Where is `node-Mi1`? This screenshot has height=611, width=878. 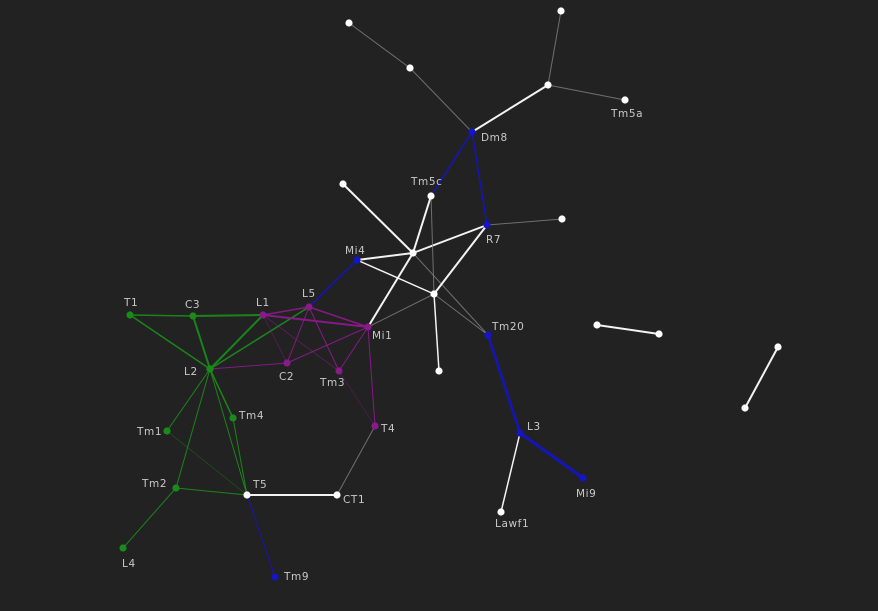 node-Mi1 is located at coordinates (368, 327).